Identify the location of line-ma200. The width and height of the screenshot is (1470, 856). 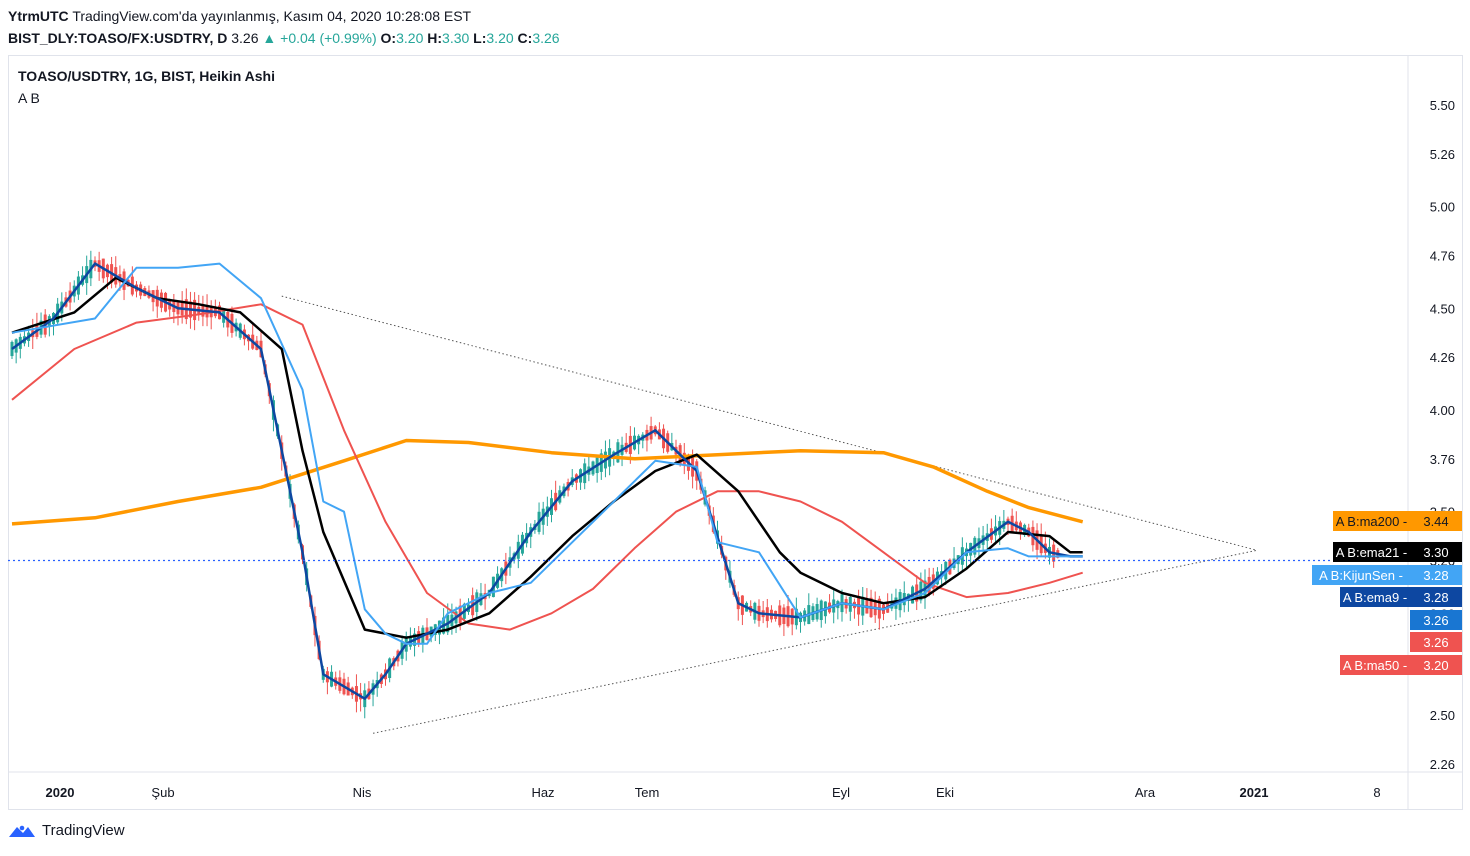
(547, 482).